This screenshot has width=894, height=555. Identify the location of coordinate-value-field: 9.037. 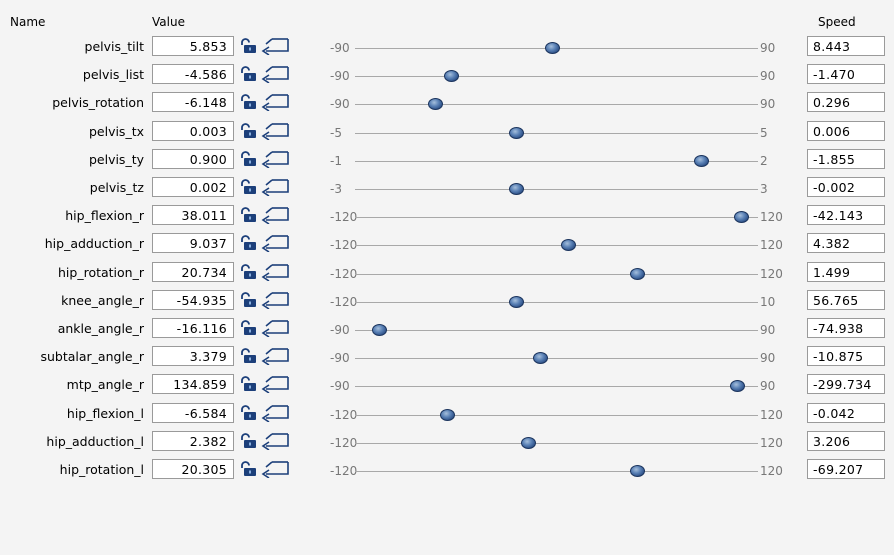
(193, 243).